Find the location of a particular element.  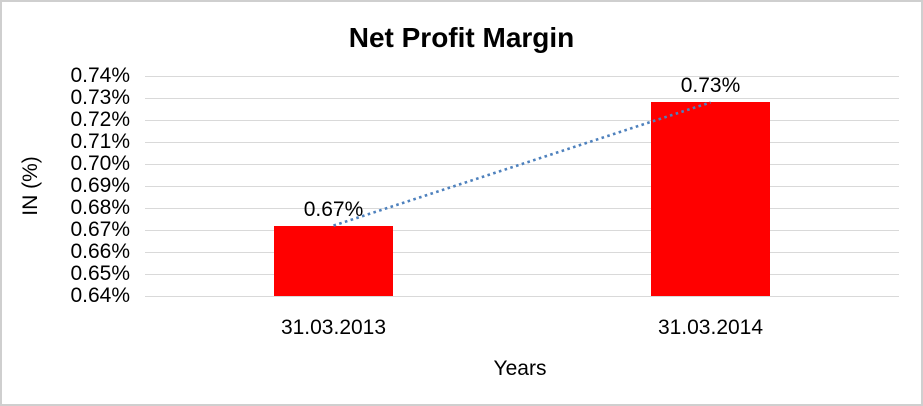

y-tick-label: 0.71% is located at coordinates (100, 141).